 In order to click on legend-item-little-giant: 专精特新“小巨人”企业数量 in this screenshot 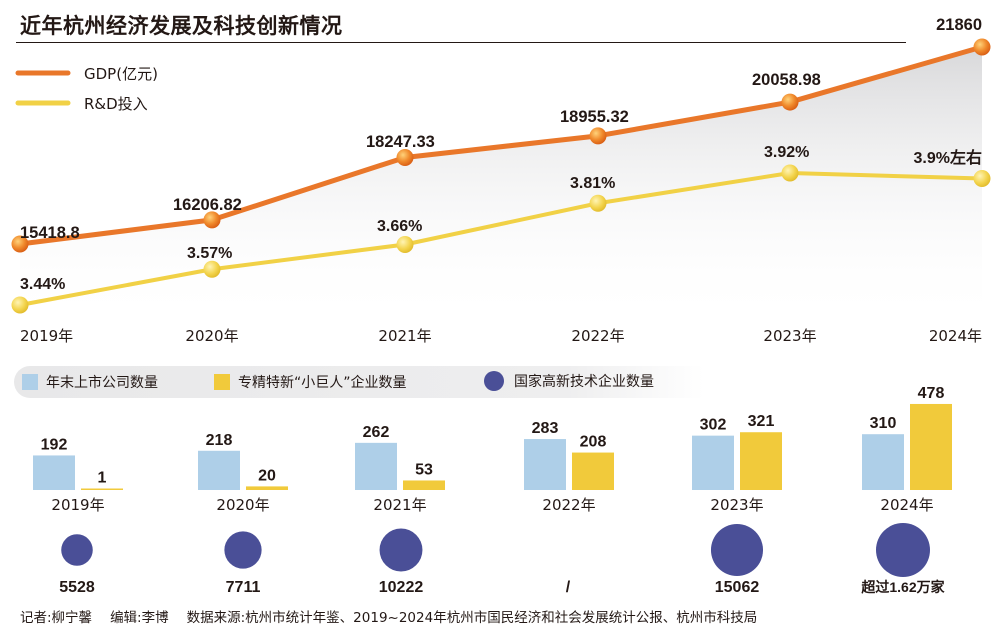, I will do `click(310, 382)`.